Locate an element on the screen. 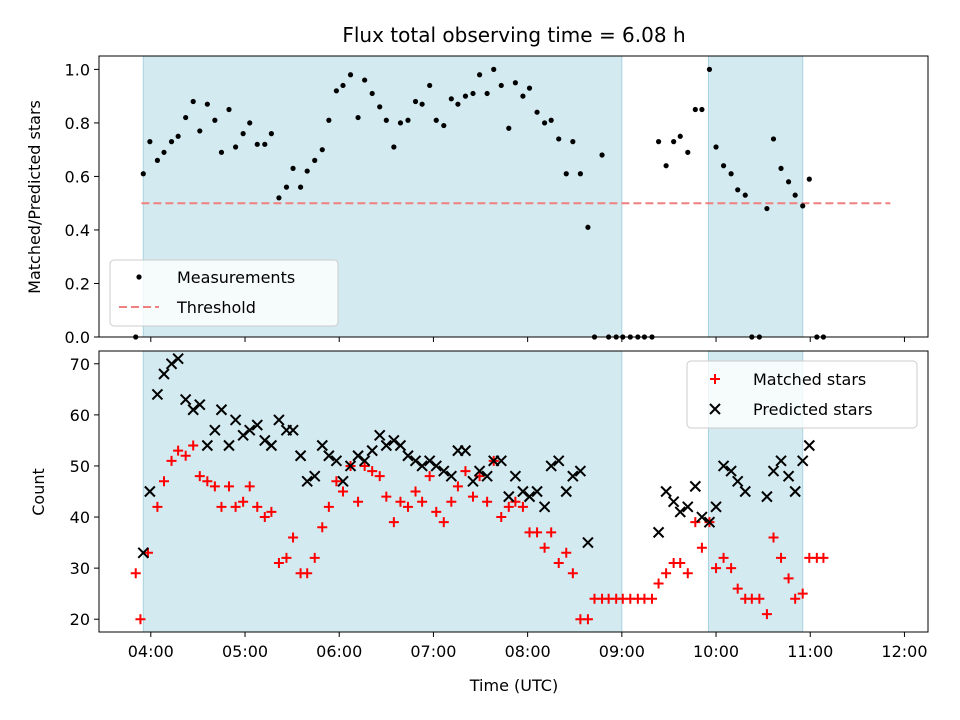  x-axis-label: Time (UTC) is located at coordinates (513, 685).